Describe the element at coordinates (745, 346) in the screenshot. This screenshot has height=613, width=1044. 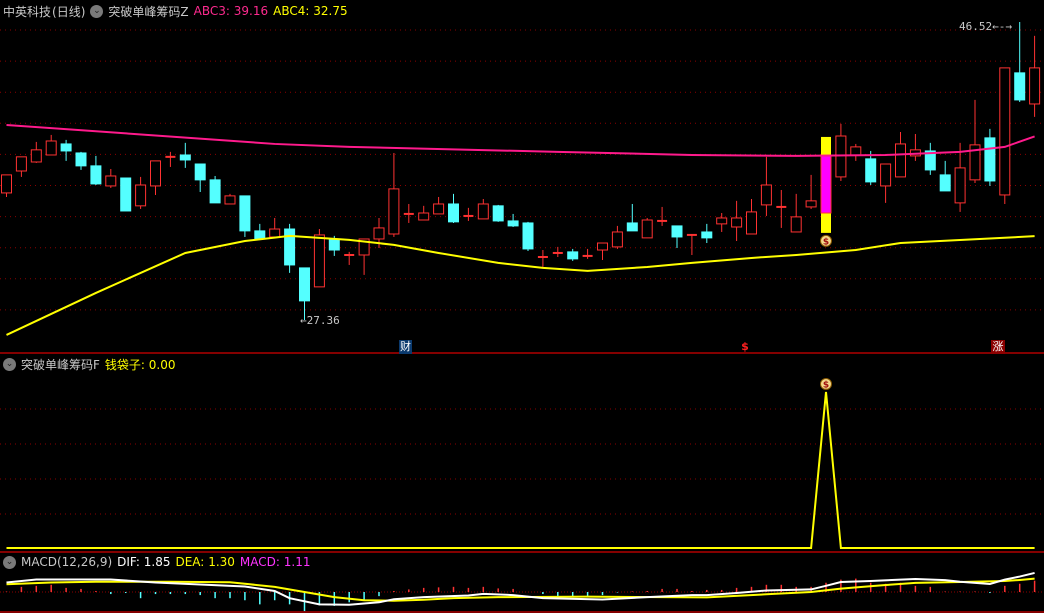
I see `dollar-marker: $` at that location.